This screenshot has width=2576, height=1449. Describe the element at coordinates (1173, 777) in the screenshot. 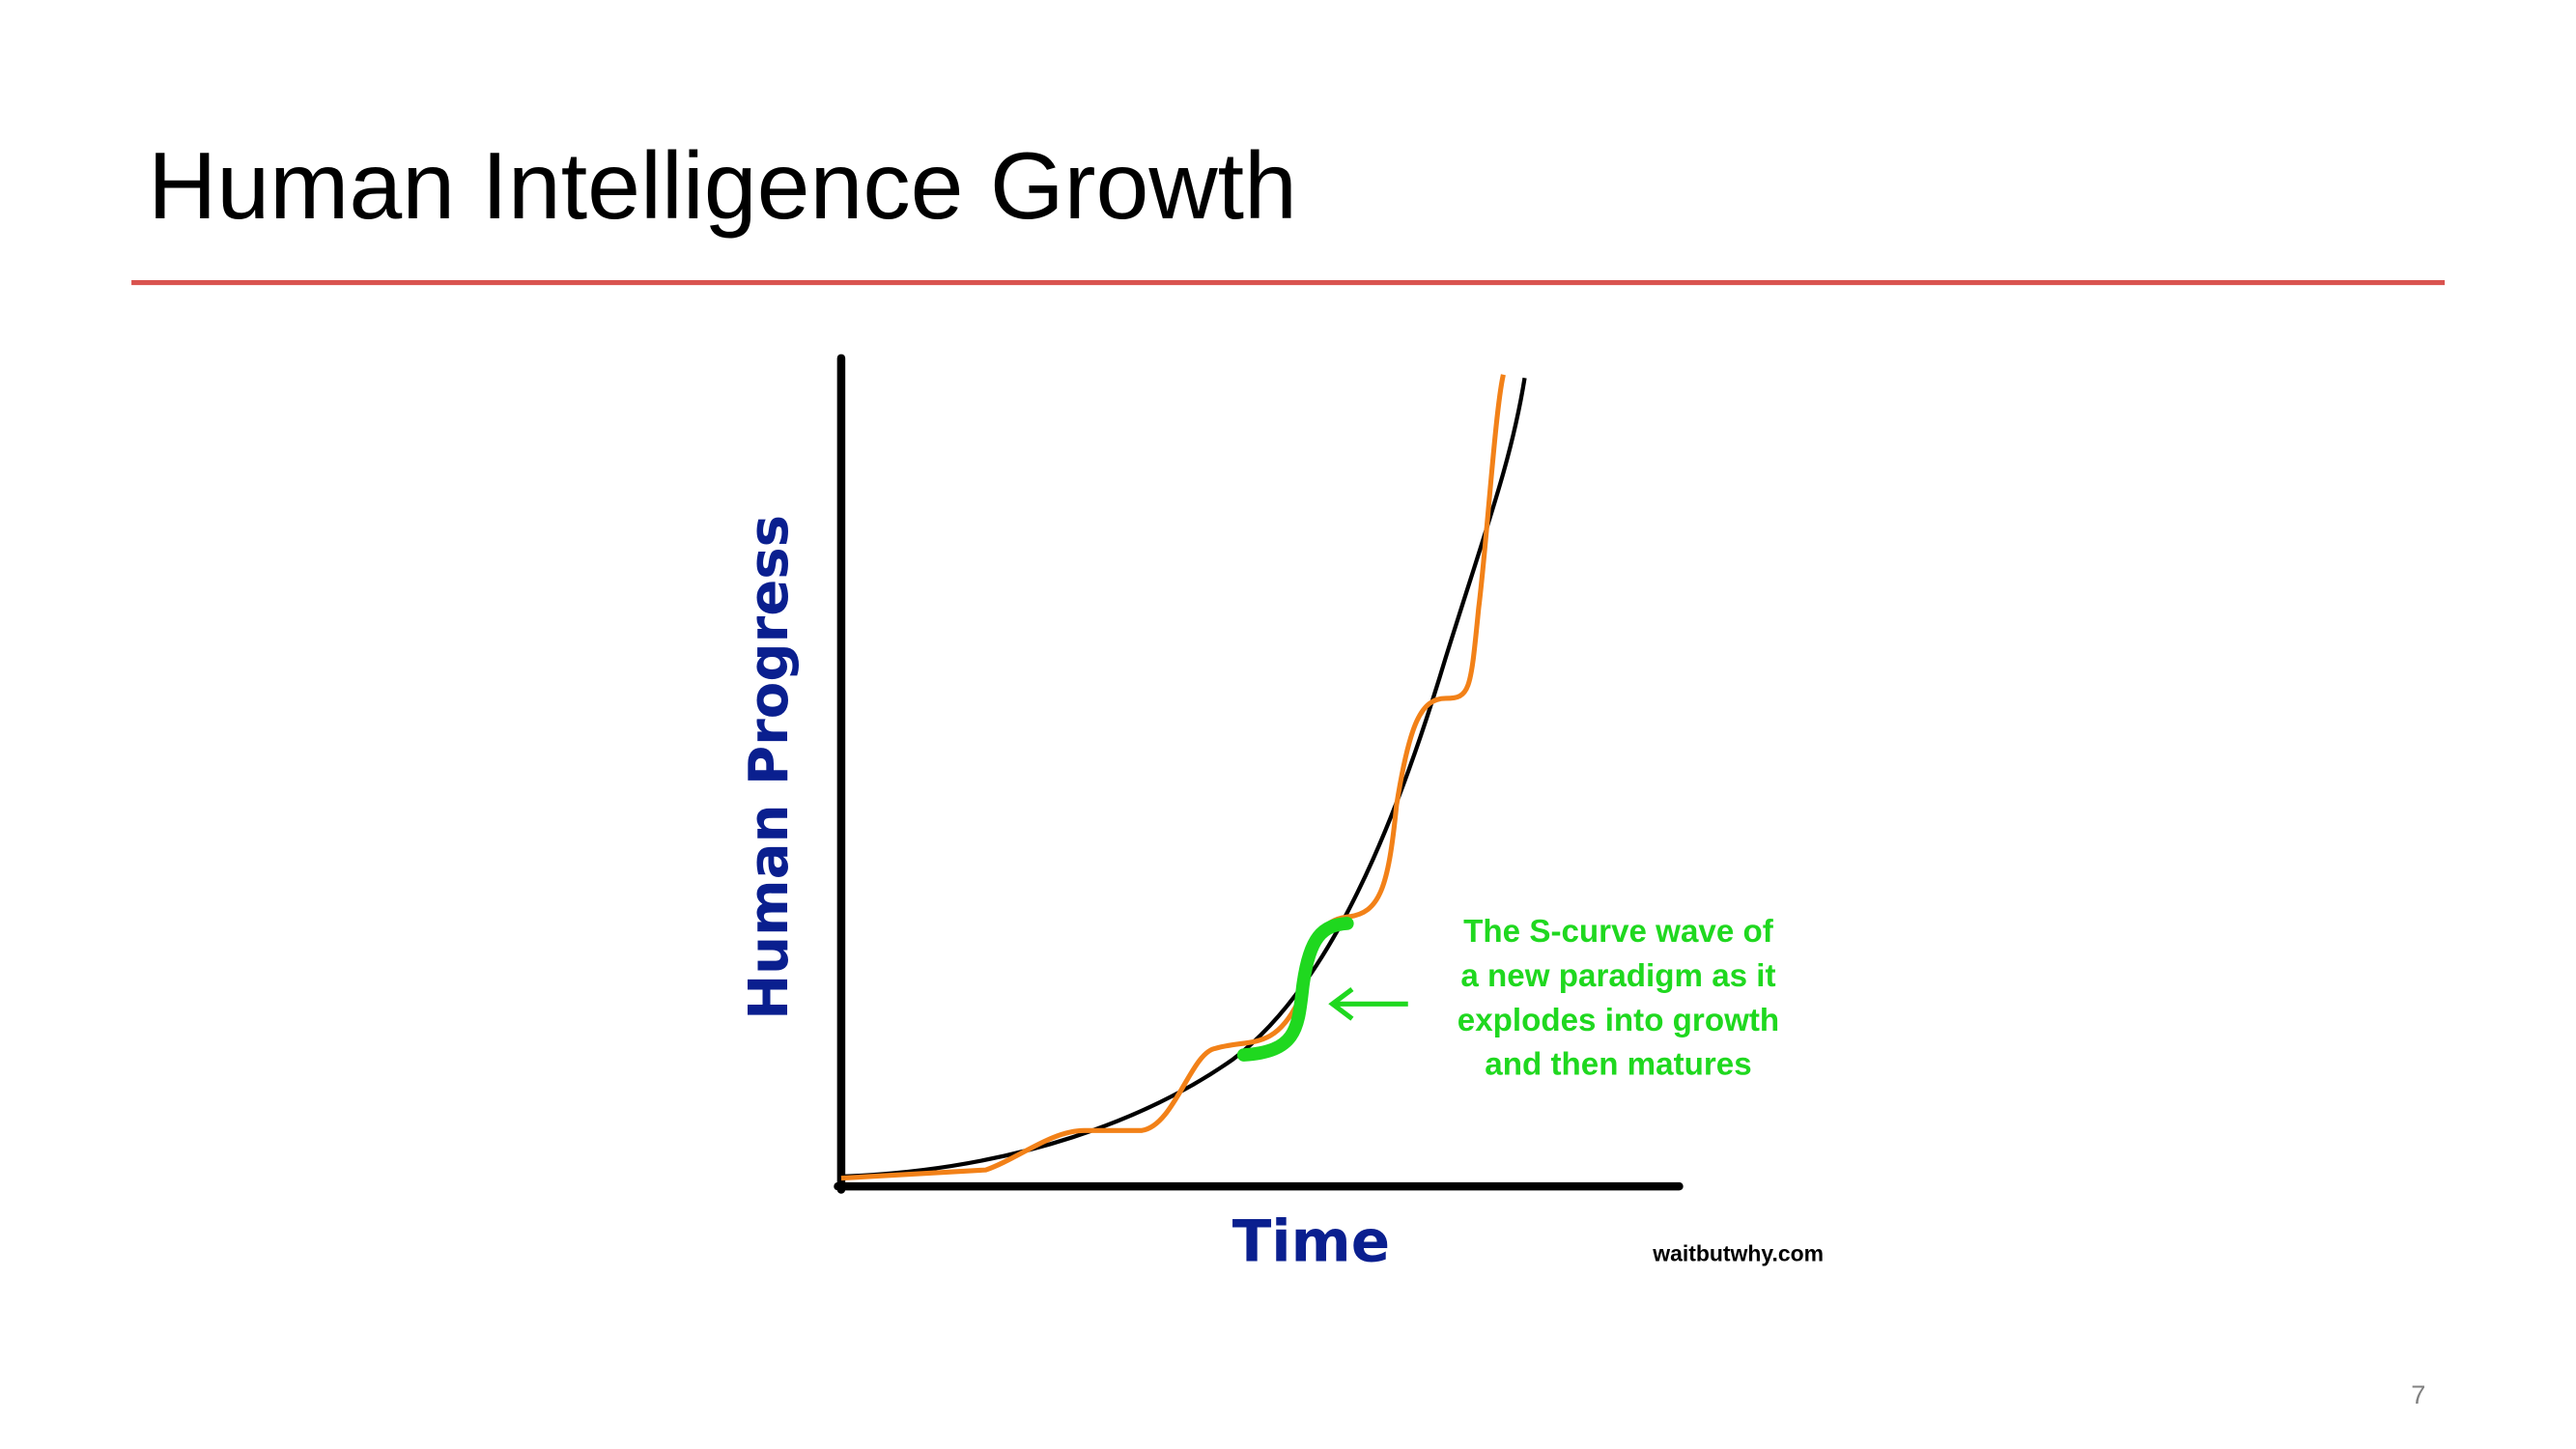

I see `s-curve-path` at that location.